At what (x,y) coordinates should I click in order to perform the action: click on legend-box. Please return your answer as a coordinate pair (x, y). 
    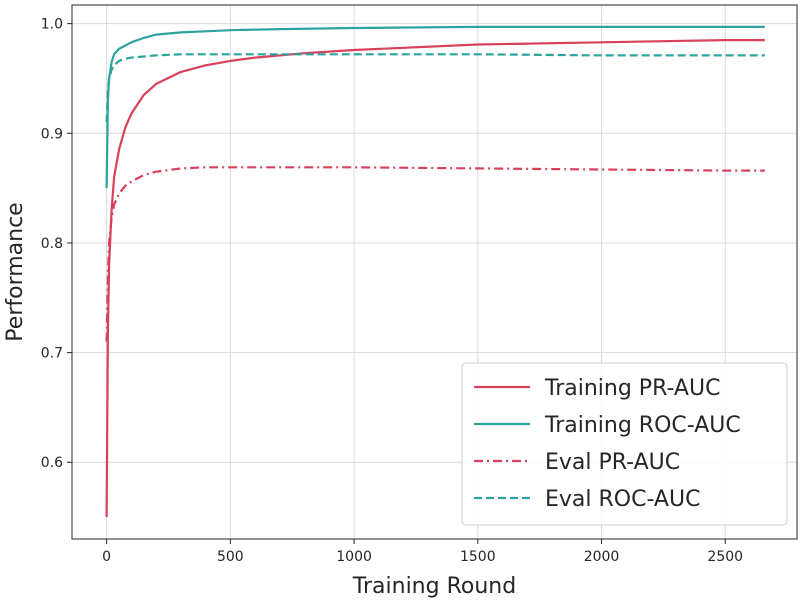
    Looking at the image, I should click on (624, 444).